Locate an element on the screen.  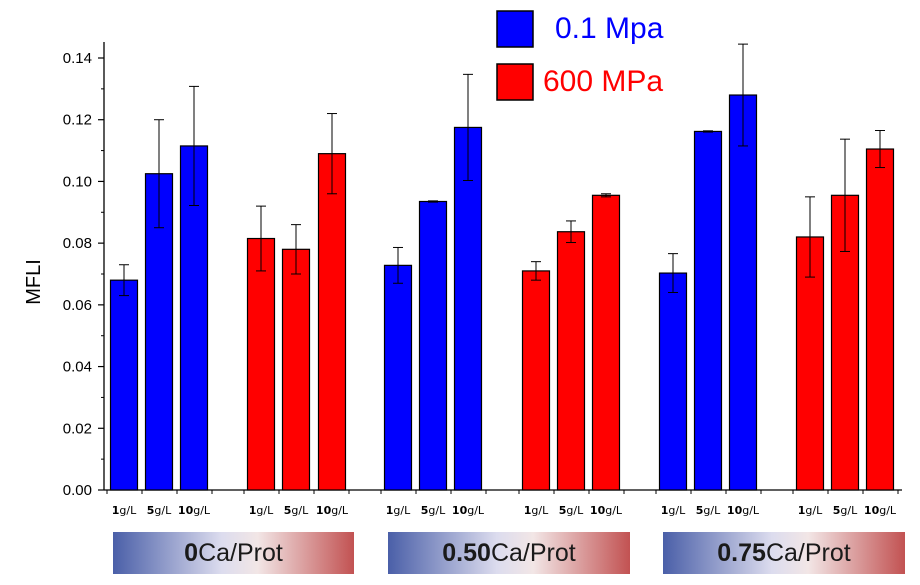
group-label-bold: 0.75 is located at coordinates (741, 552).